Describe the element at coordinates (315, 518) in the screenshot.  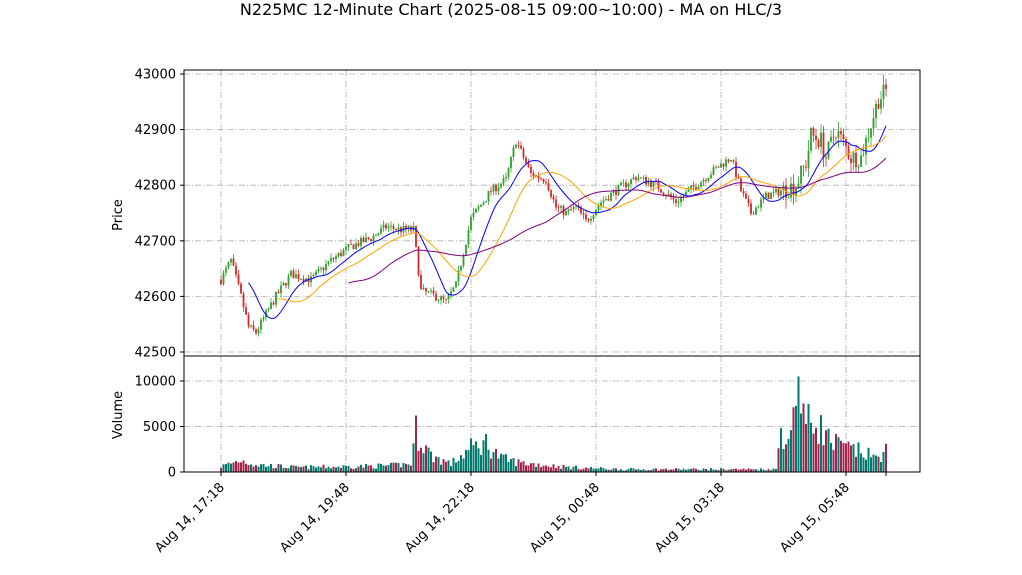
I see `x-tick-label: Aug 14, 19:48` at that location.